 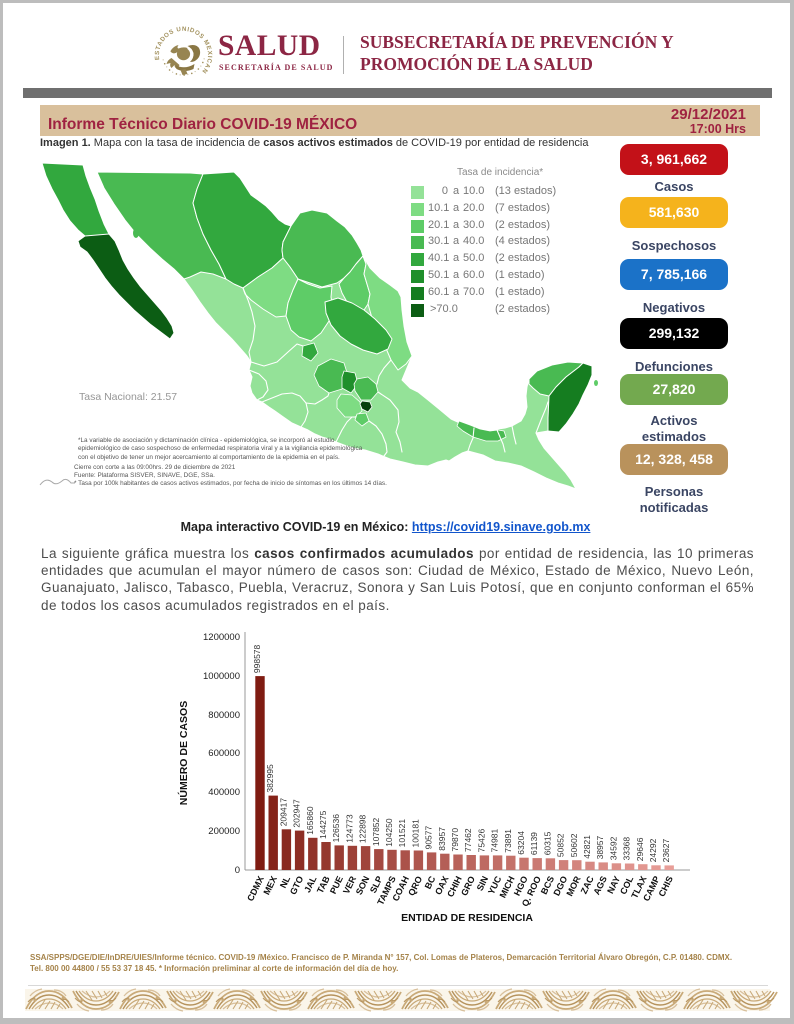 What do you see at coordinates (613, 848) in the screenshot?
I see `svg-text: 34592` at bounding box center [613, 848].